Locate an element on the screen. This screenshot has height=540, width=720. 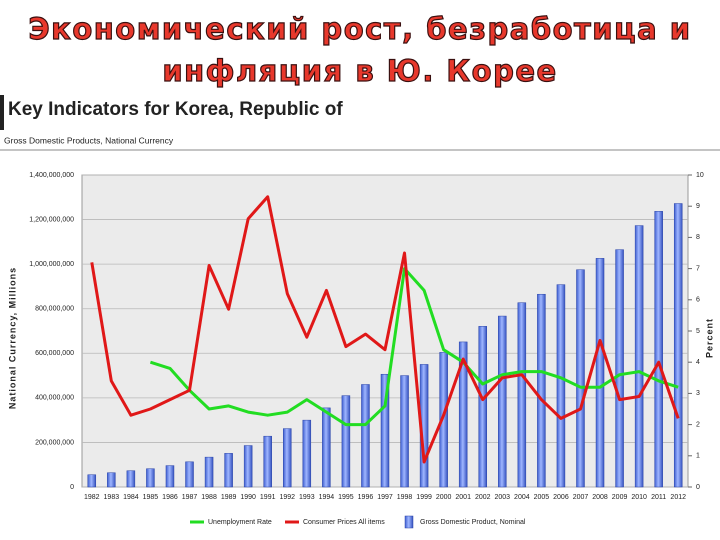
x-tick-label: 1984 is located at coordinates (131, 497).